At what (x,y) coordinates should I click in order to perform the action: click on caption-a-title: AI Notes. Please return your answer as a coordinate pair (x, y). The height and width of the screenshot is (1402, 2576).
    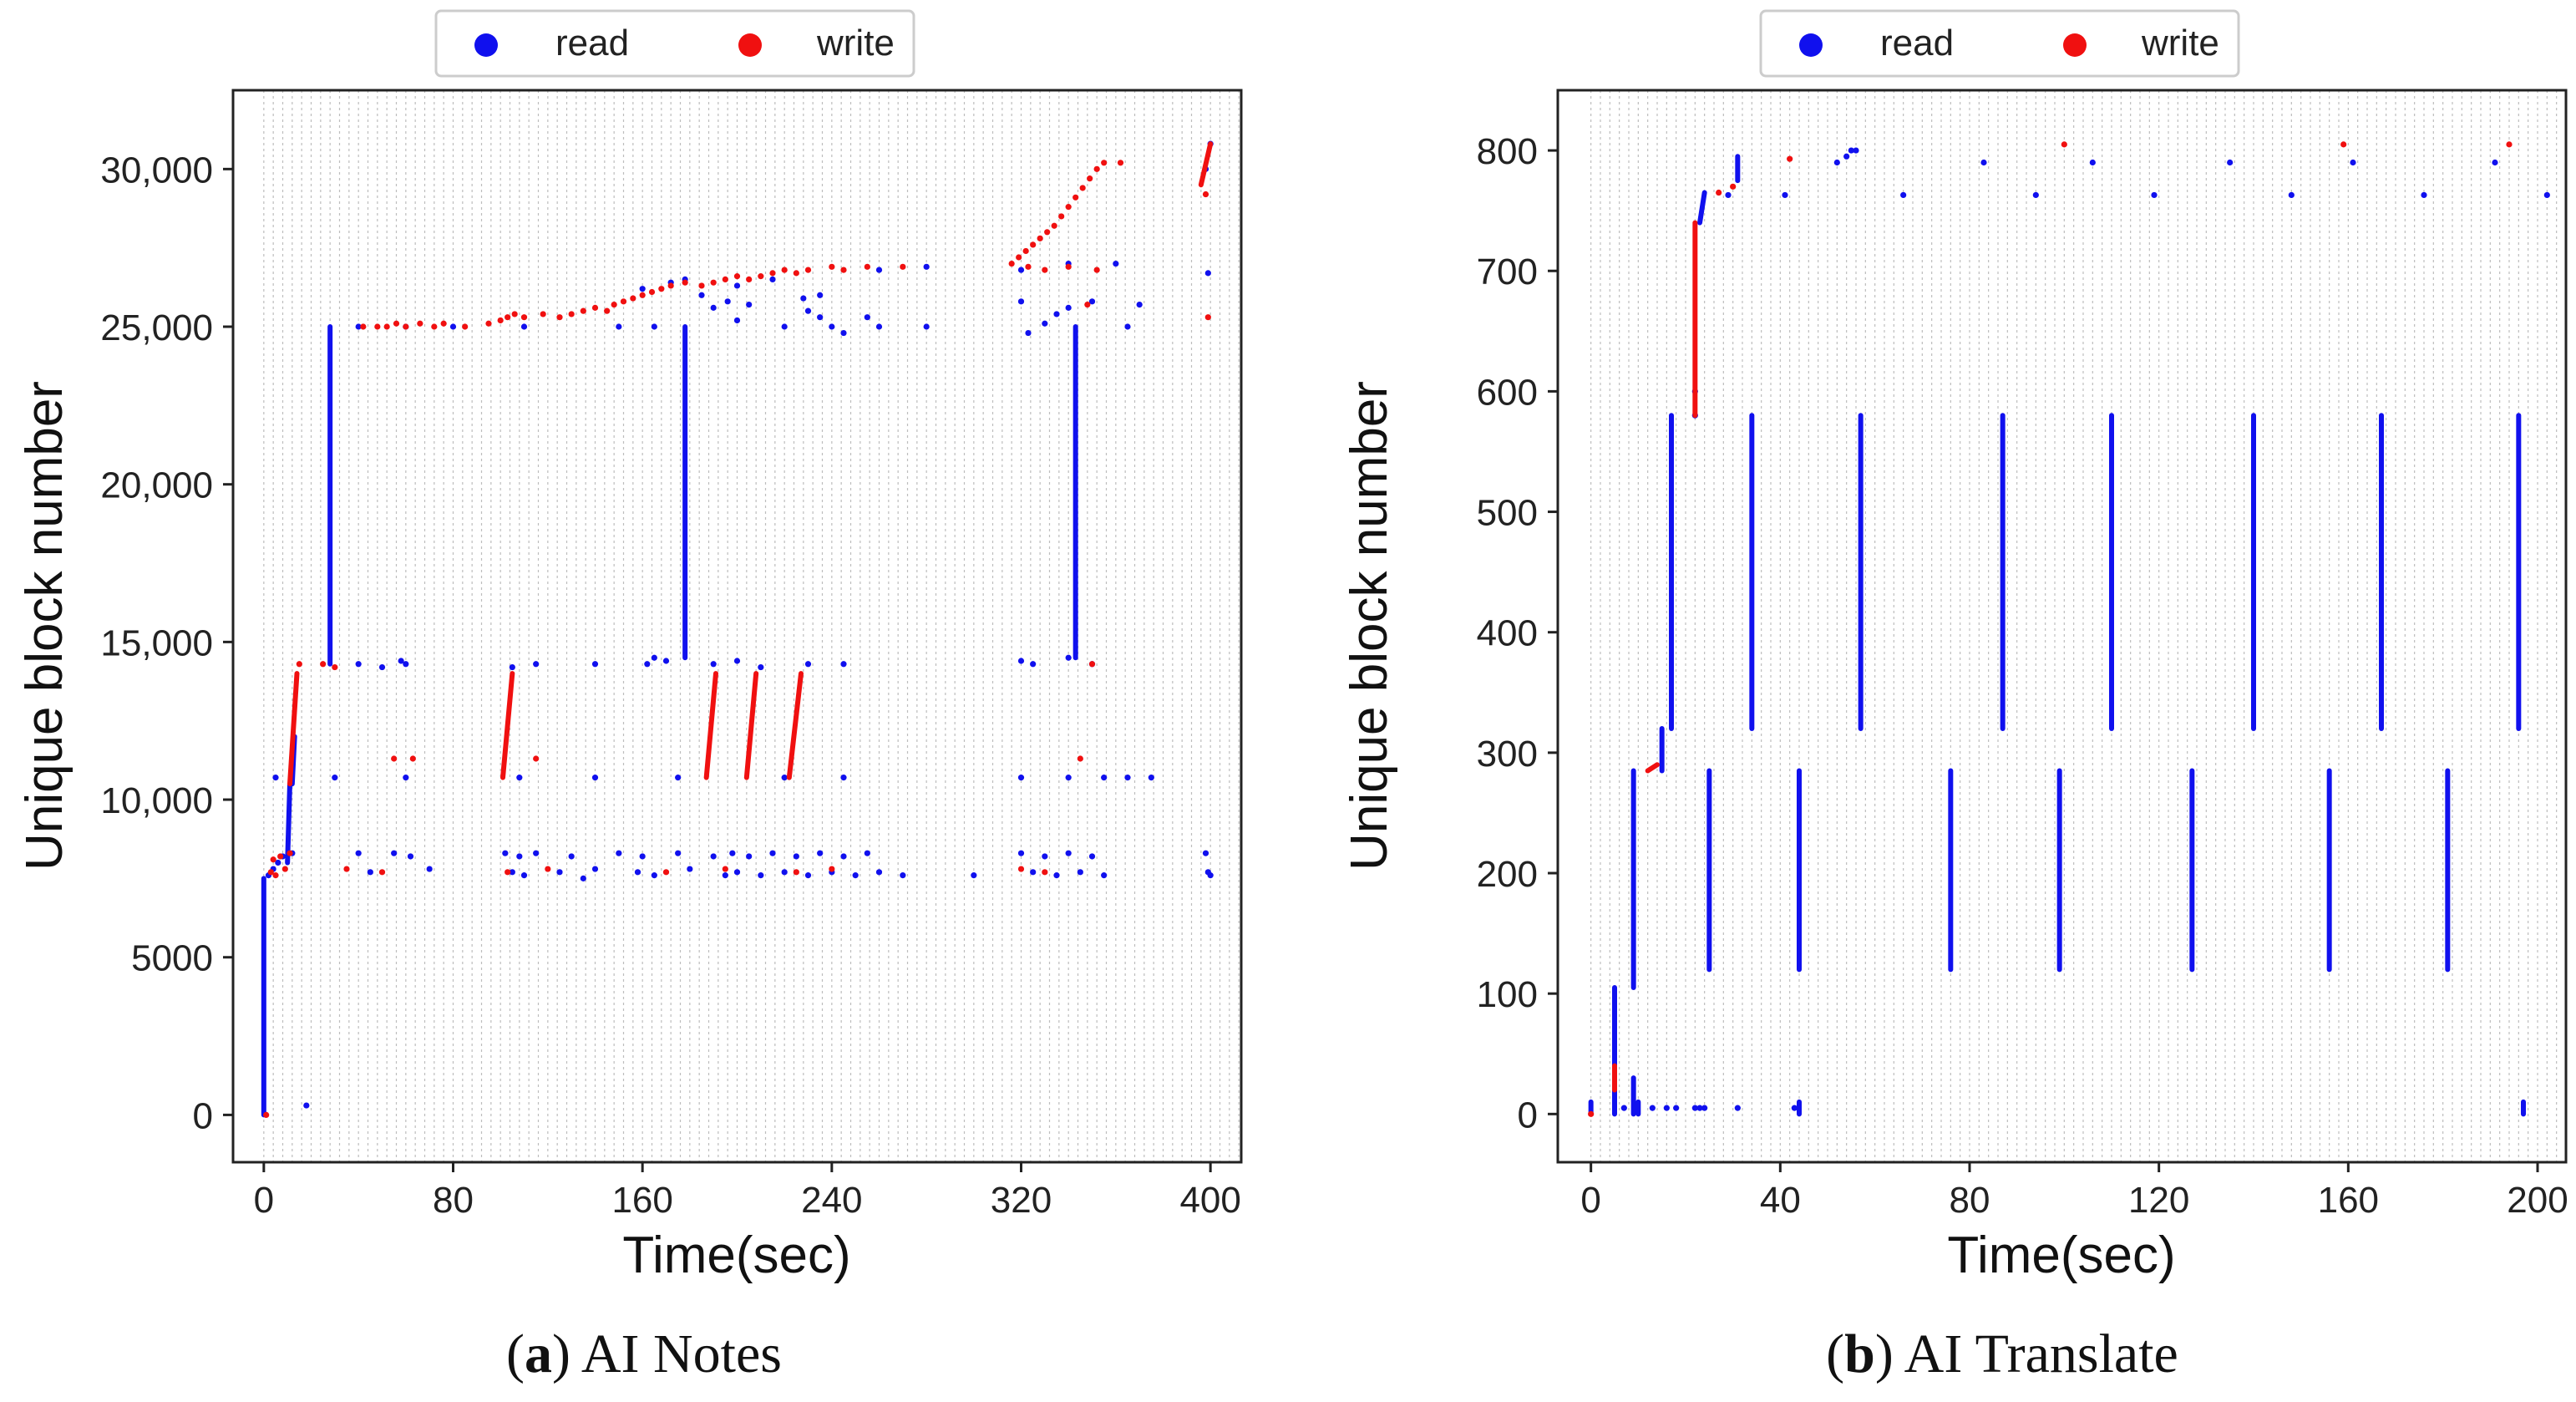
    Looking at the image, I should click on (676, 1353).